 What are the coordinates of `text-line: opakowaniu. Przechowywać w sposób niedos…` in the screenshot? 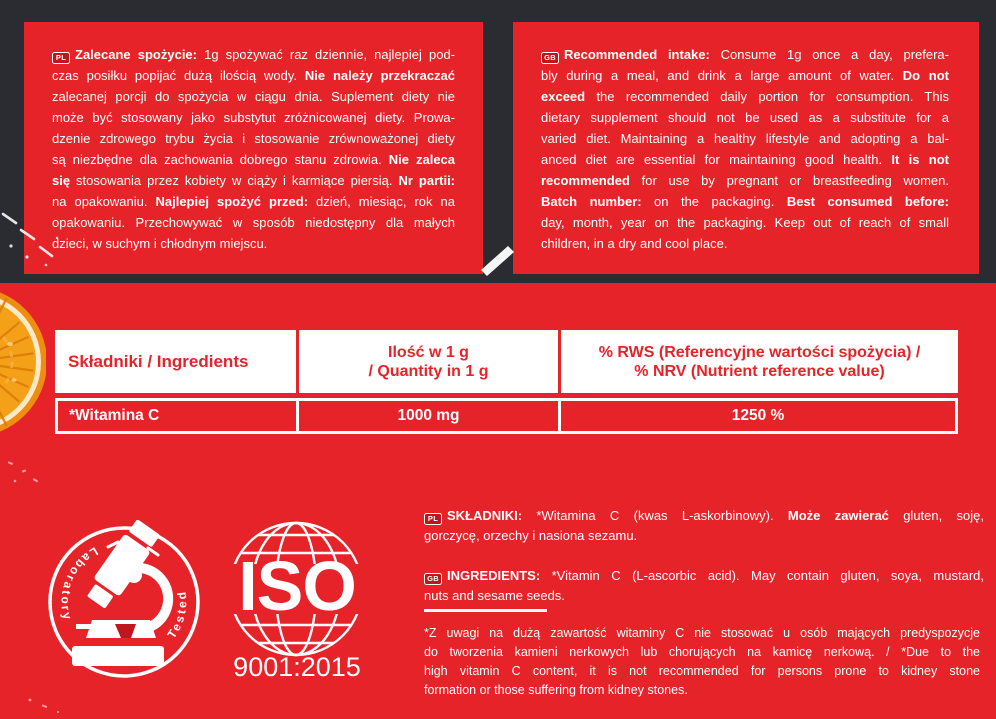 It's located at (253, 222).